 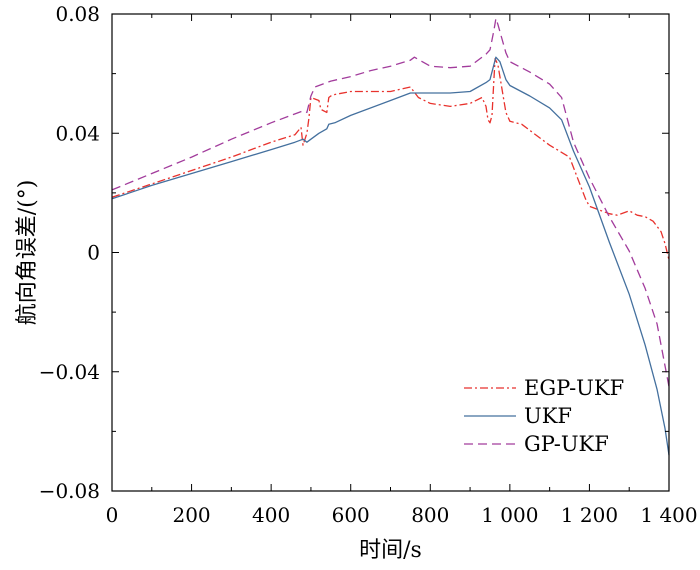 I want to click on x-tick-label: 1 400, so click(x=668, y=515).